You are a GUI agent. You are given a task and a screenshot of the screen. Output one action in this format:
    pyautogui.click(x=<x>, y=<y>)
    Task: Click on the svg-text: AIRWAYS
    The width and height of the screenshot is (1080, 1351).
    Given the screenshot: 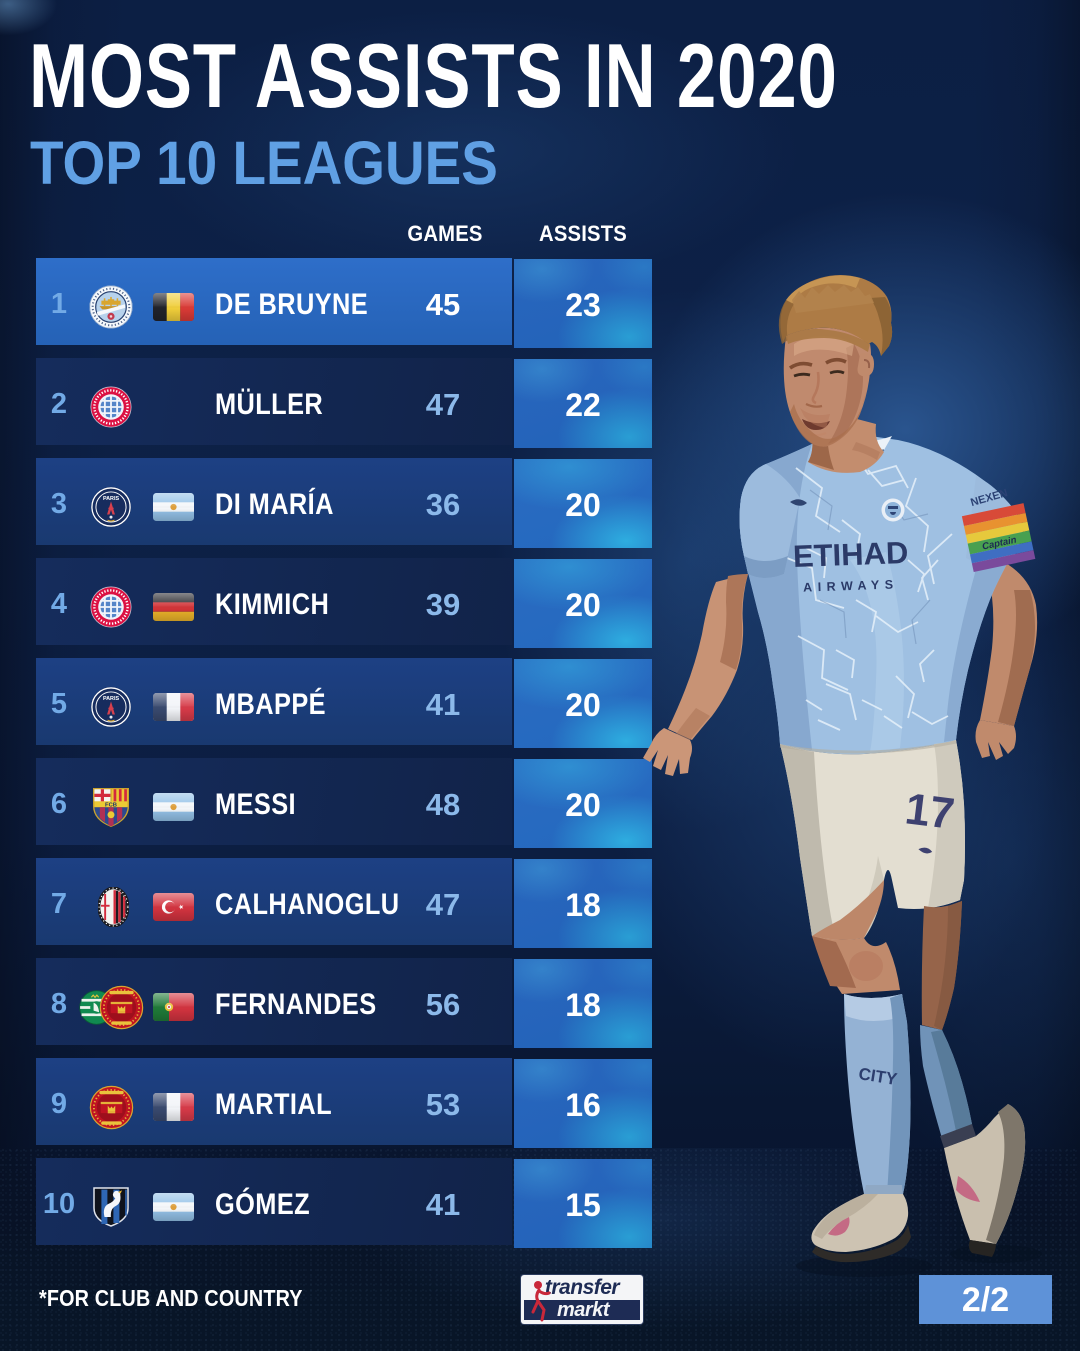 What is the action you would take?
    pyautogui.click(x=851, y=585)
    